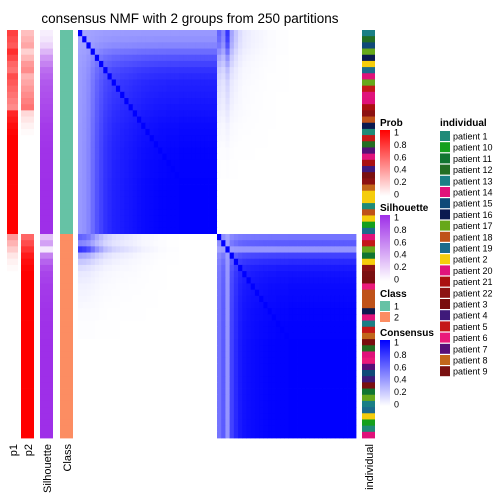 The width and height of the screenshot is (504, 504). Describe the element at coordinates (385, 163) in the screenshot. I see `prob-legend-gradient` at that location.